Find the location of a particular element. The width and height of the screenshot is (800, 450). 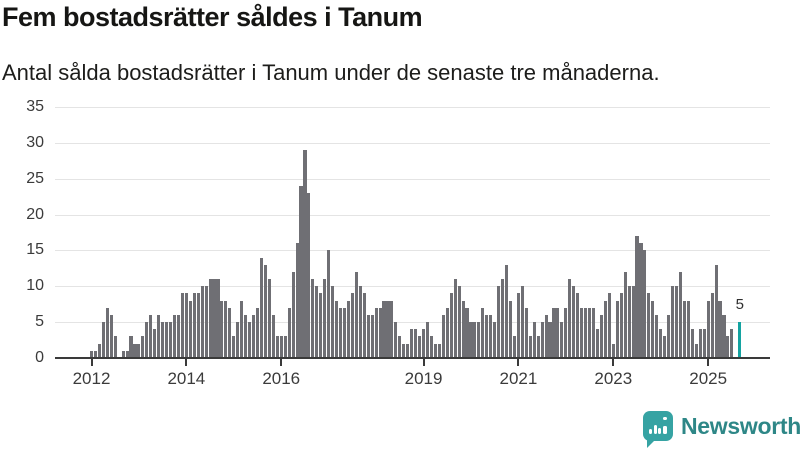

bar-value-label: 5 is located at coordinates (739, 305).